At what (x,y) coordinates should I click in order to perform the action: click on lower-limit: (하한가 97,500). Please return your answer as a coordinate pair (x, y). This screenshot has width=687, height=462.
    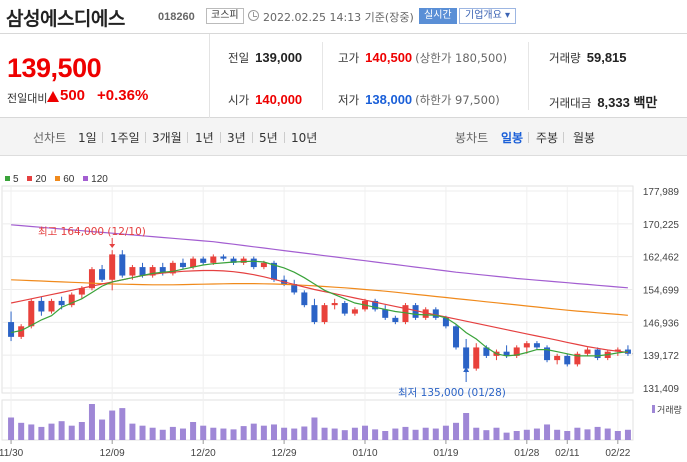
    Looking at the image, I should click on (457, 100).